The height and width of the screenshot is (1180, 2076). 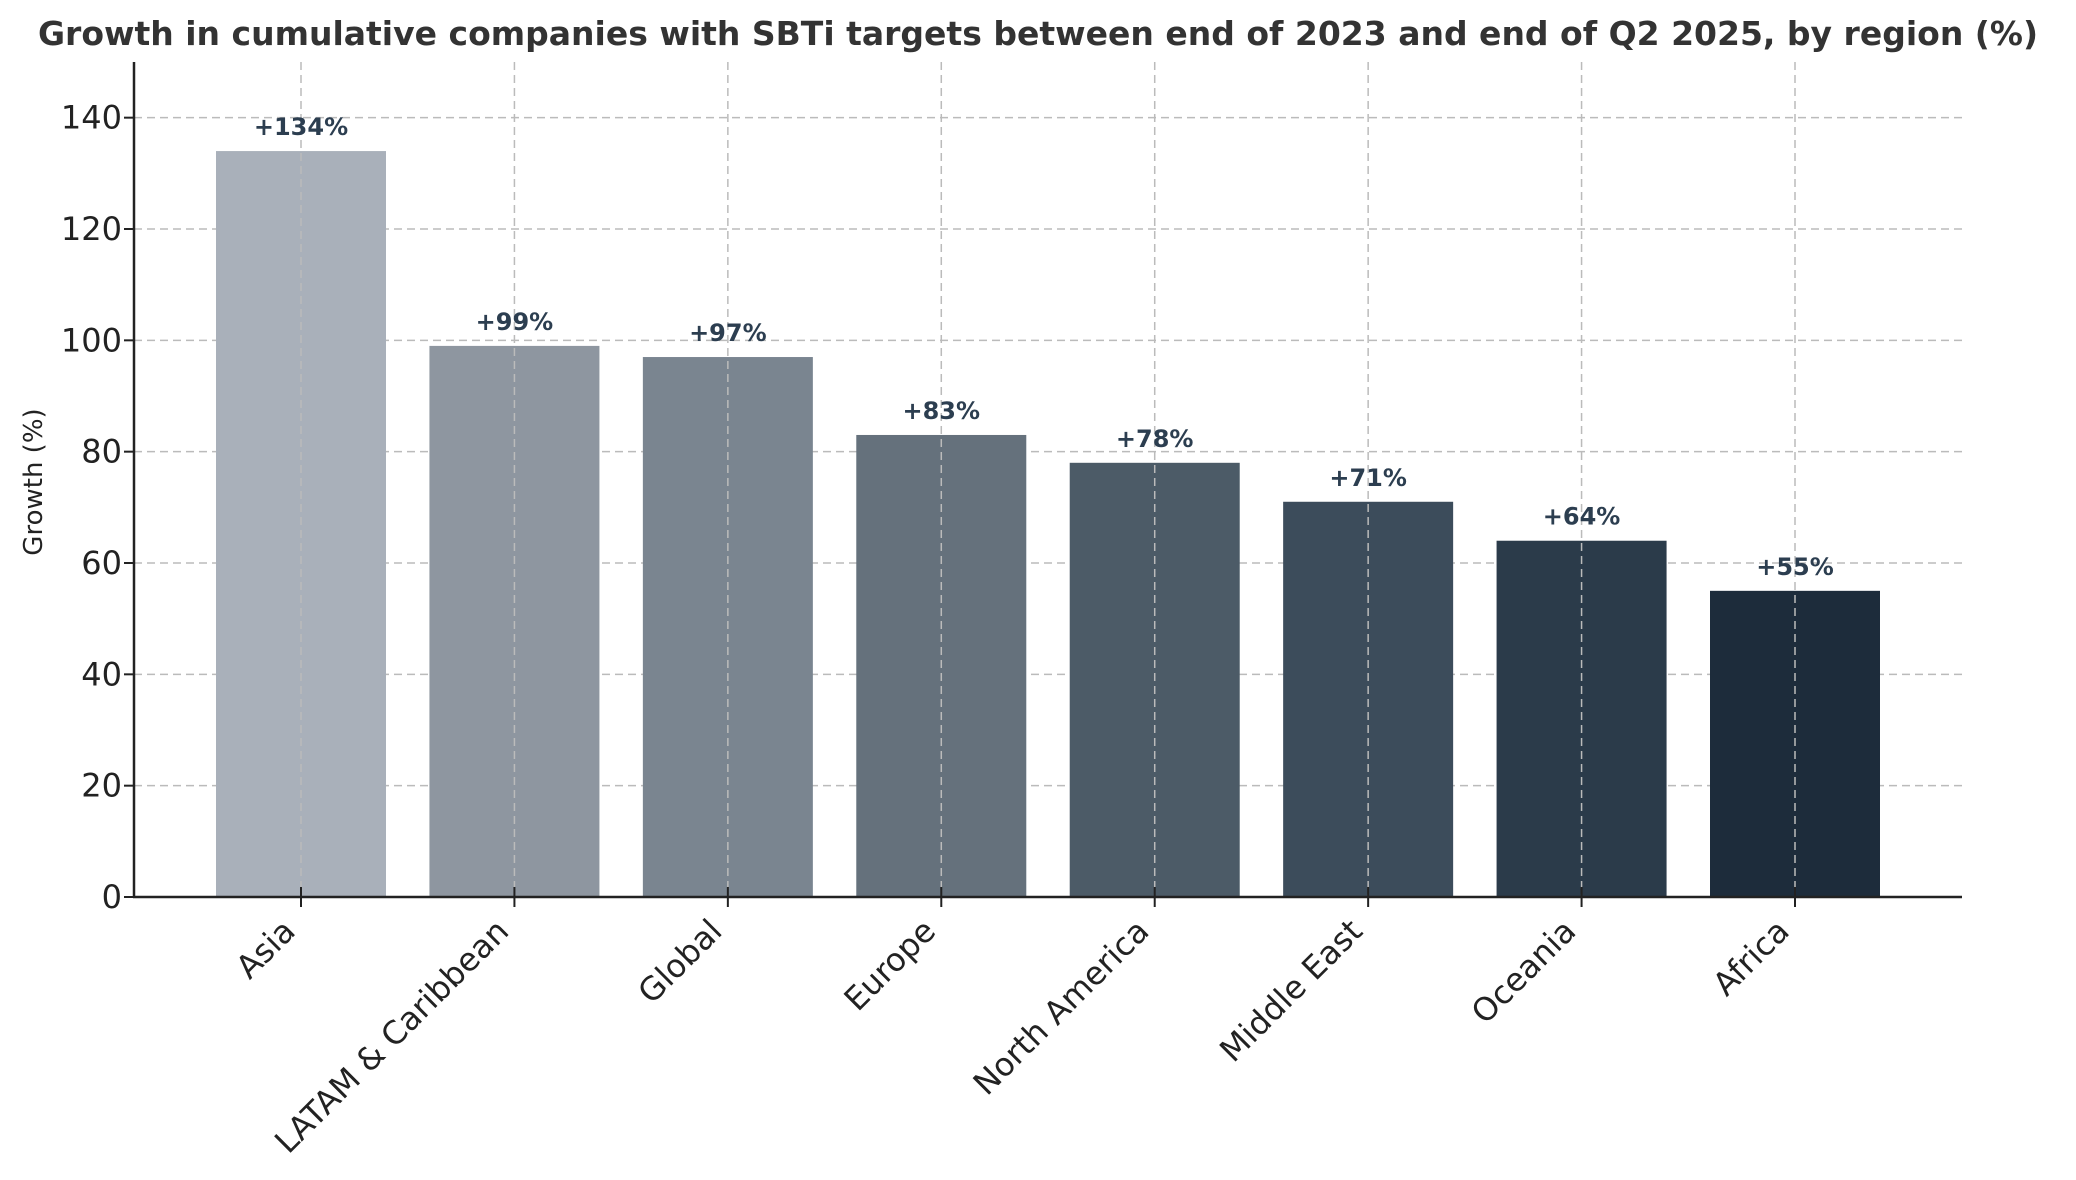 What do you see at coordinates (1795, 567) in the screenshot?
I see `data-label-7: +55%` at bounding box center [1795, 567].